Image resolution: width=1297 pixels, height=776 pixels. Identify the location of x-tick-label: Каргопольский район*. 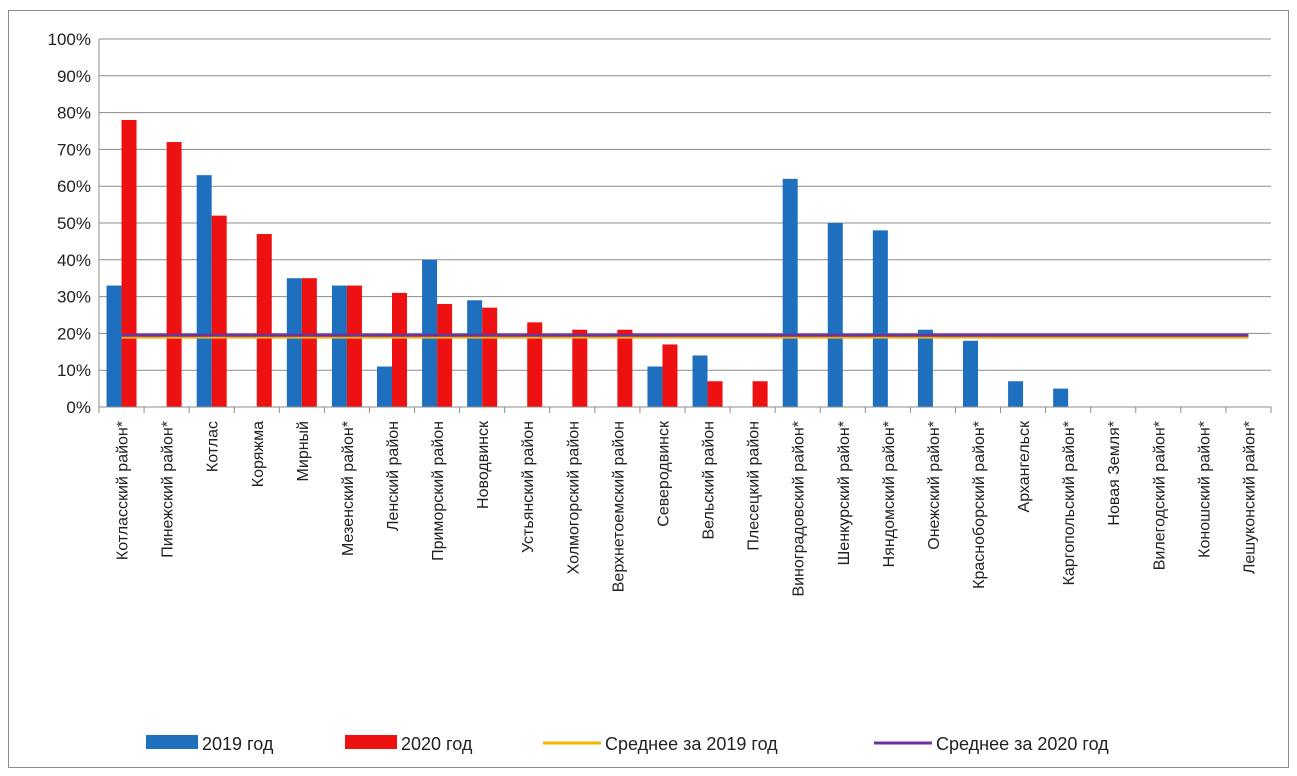
(1069, 503).